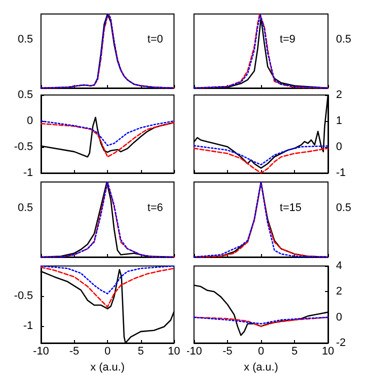  What do you see at coordinates (288, 39) in the screenshot?
I see `annotation: t=9` at bounding box center [288, 39].